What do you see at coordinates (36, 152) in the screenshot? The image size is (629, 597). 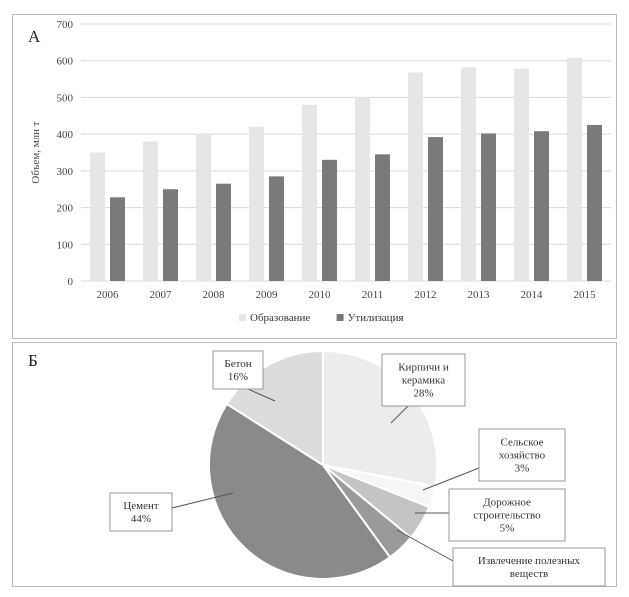 I see `y-axis-title: Объем, млн т` at bounding box center [36, 152].